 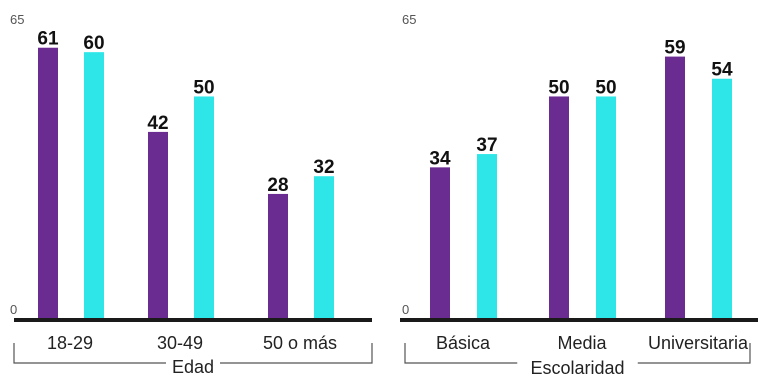 What do you see at coordinates (582, 343) in the screenshot?
I see `category-label: Media` at bounding box center [582, 343].